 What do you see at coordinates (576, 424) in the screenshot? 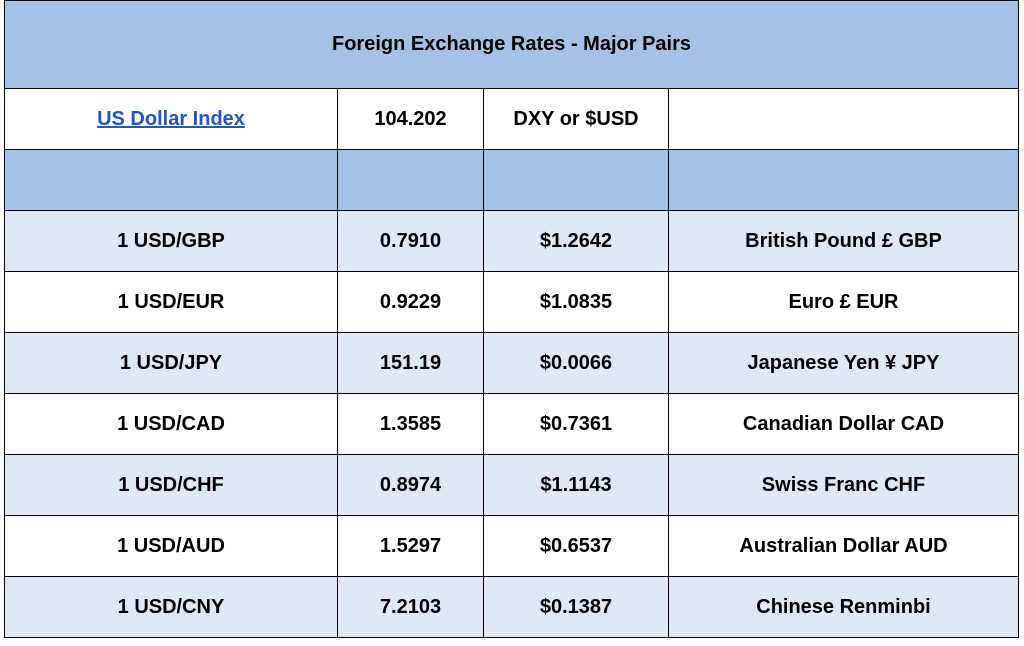
I see `usd-value: $0.7361` at bounding box center [576, 424].